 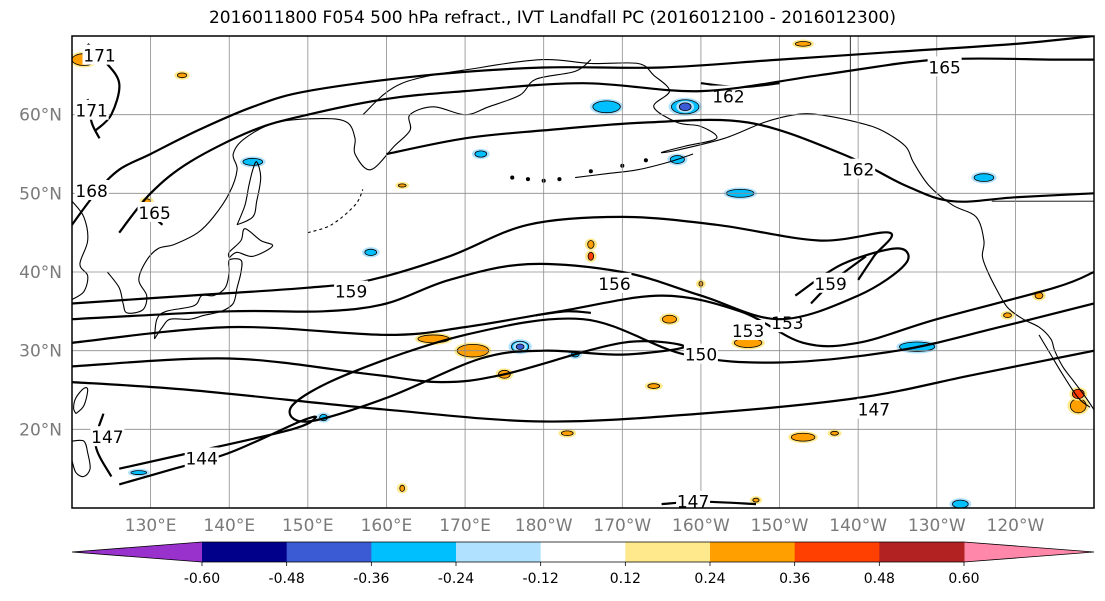 I want to click on lon-tick-label-2: 150°E, so click(x=308, y=526).